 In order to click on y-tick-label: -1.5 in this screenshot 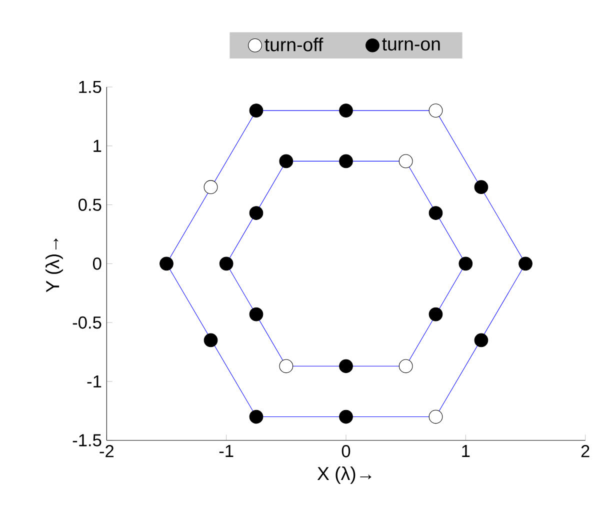, I will do `click(87, 440)`.